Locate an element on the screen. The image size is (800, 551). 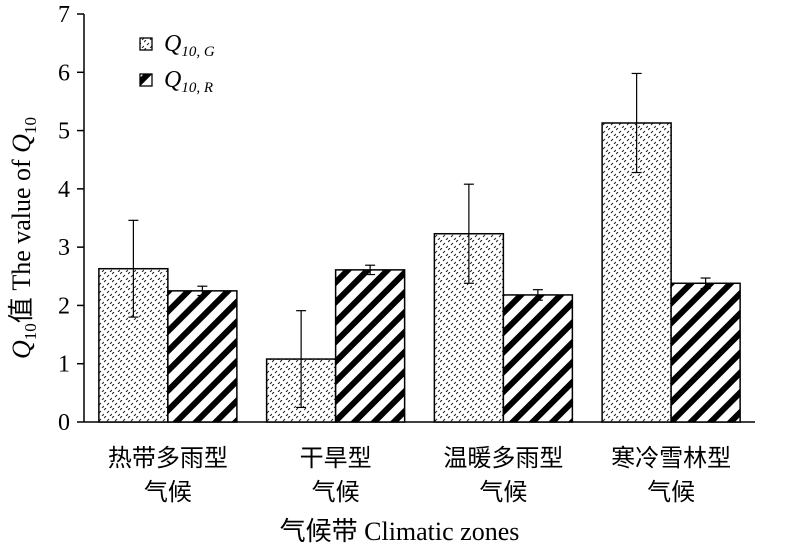
y-tick-label: 3 is located at coordinates (64, 248).